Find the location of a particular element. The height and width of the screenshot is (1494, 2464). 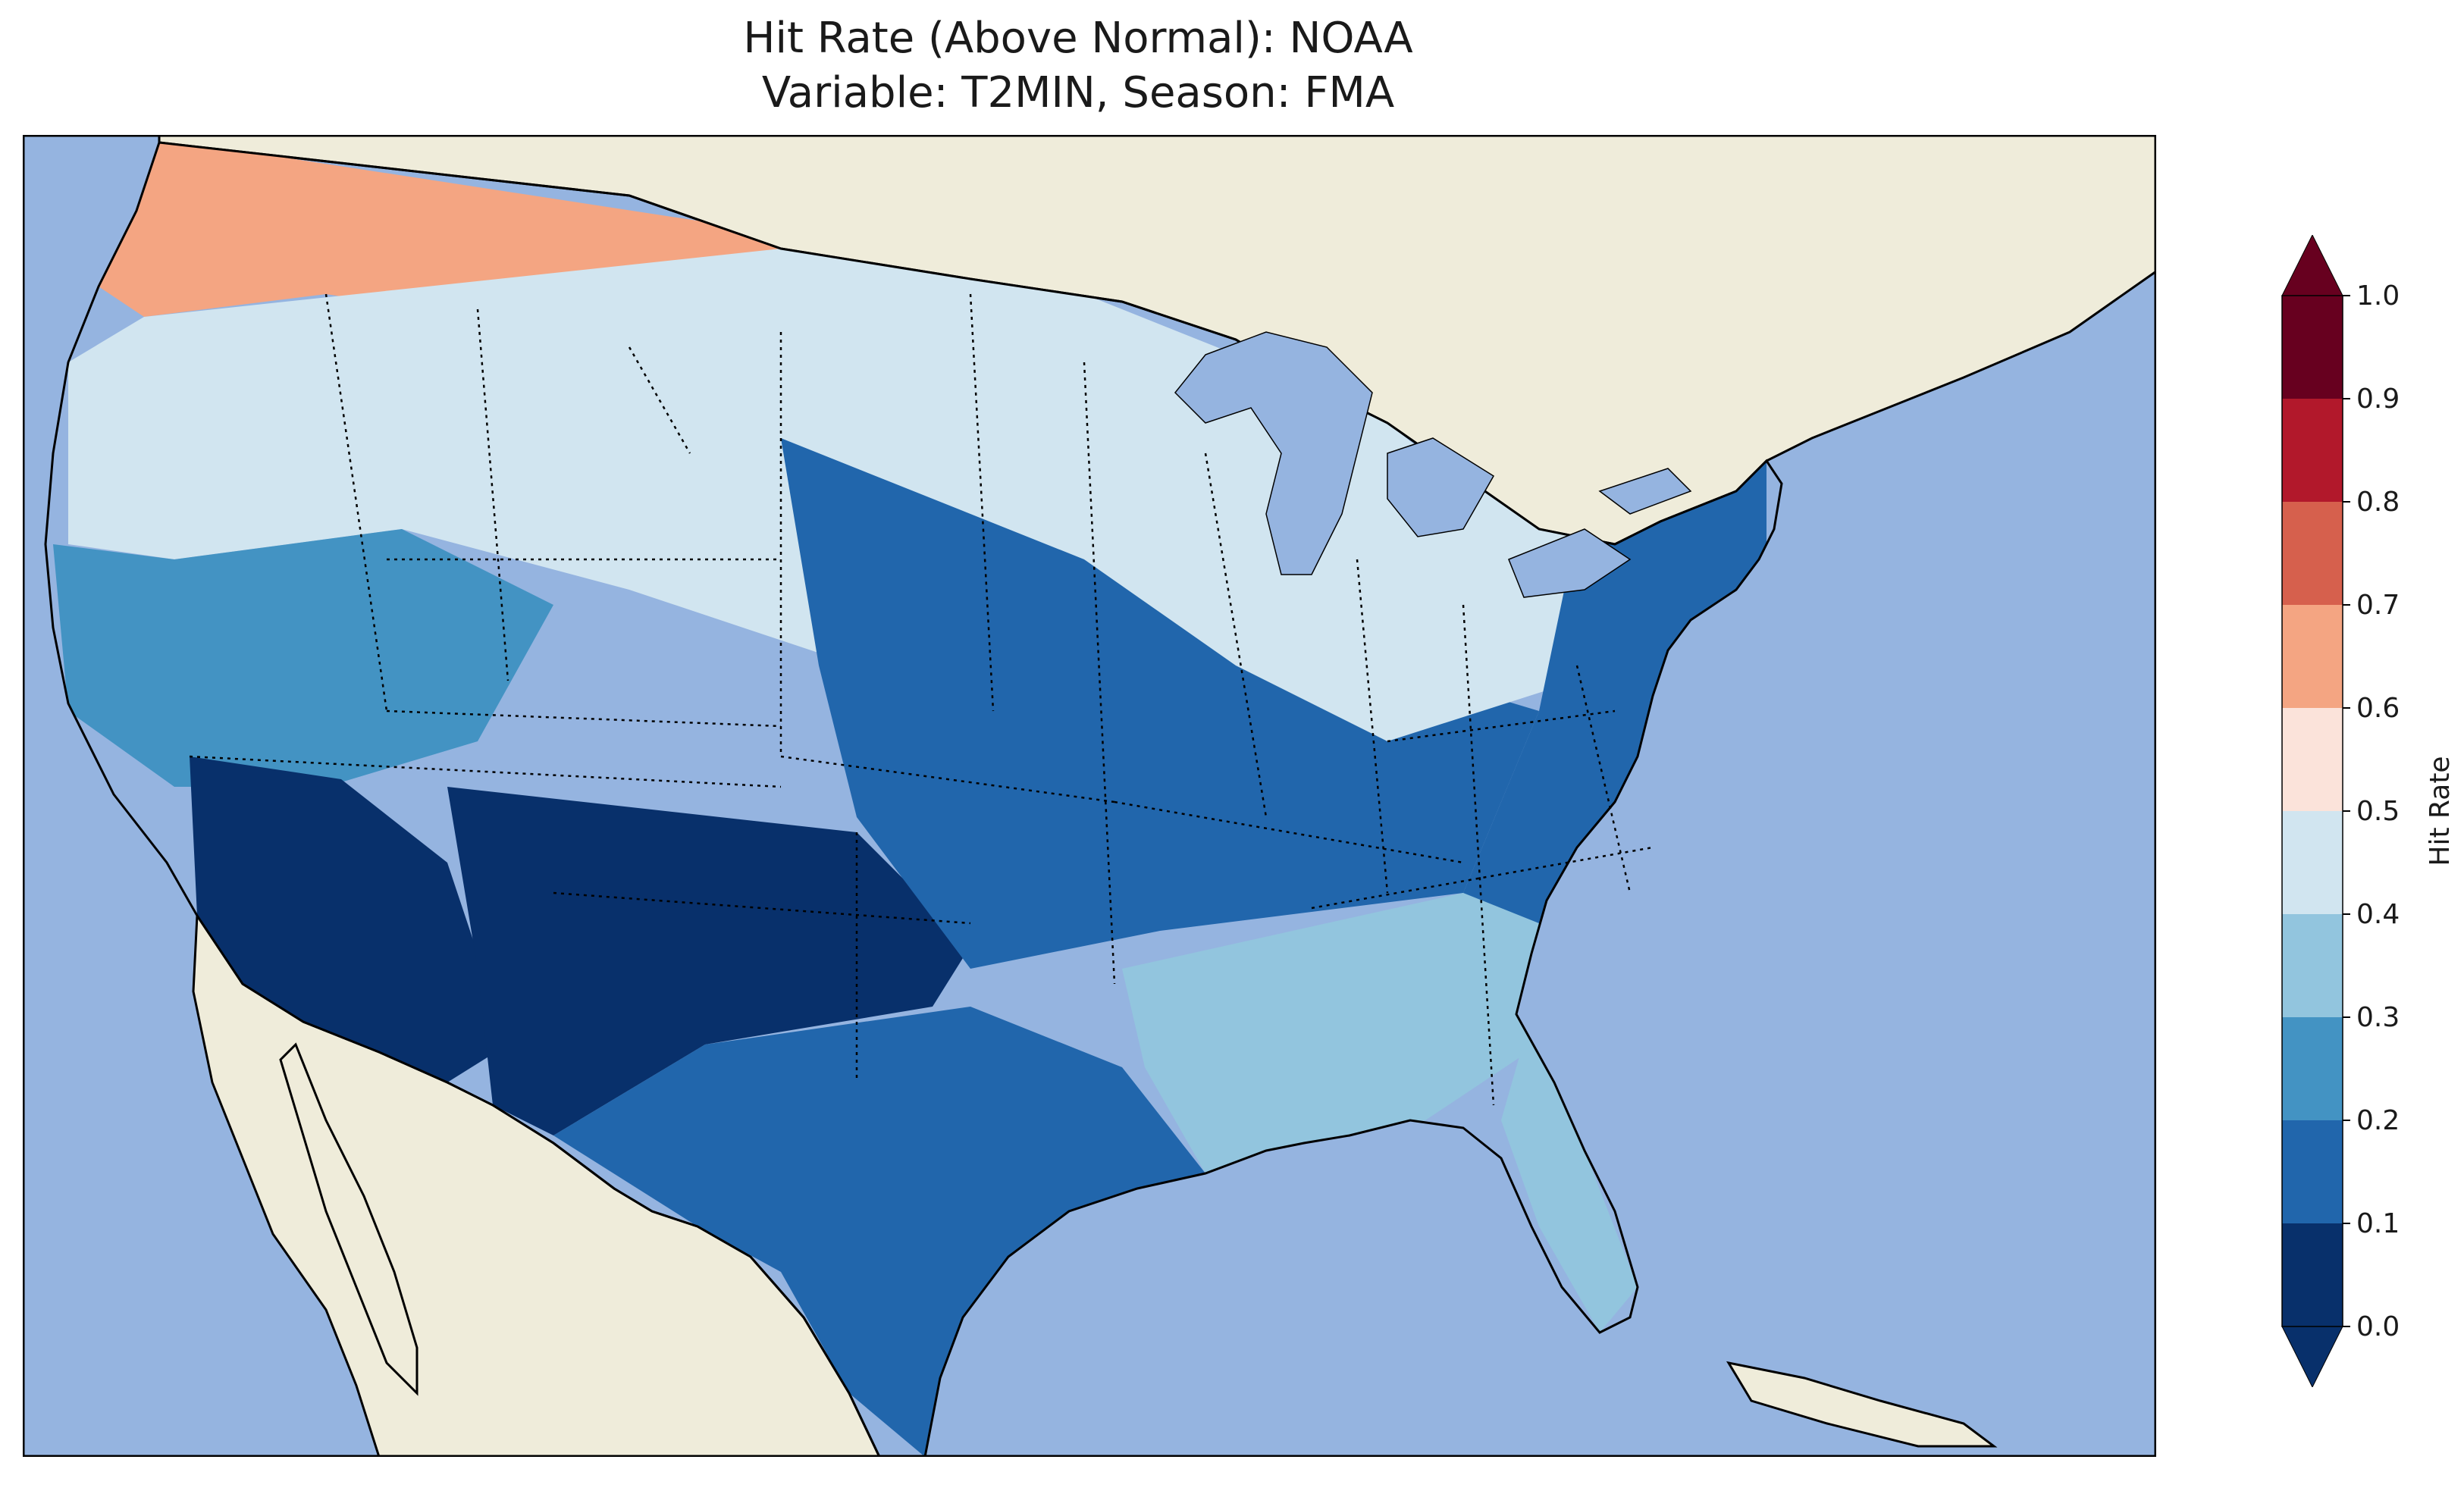

region-central-plains is located at coordinates (1160, 703).